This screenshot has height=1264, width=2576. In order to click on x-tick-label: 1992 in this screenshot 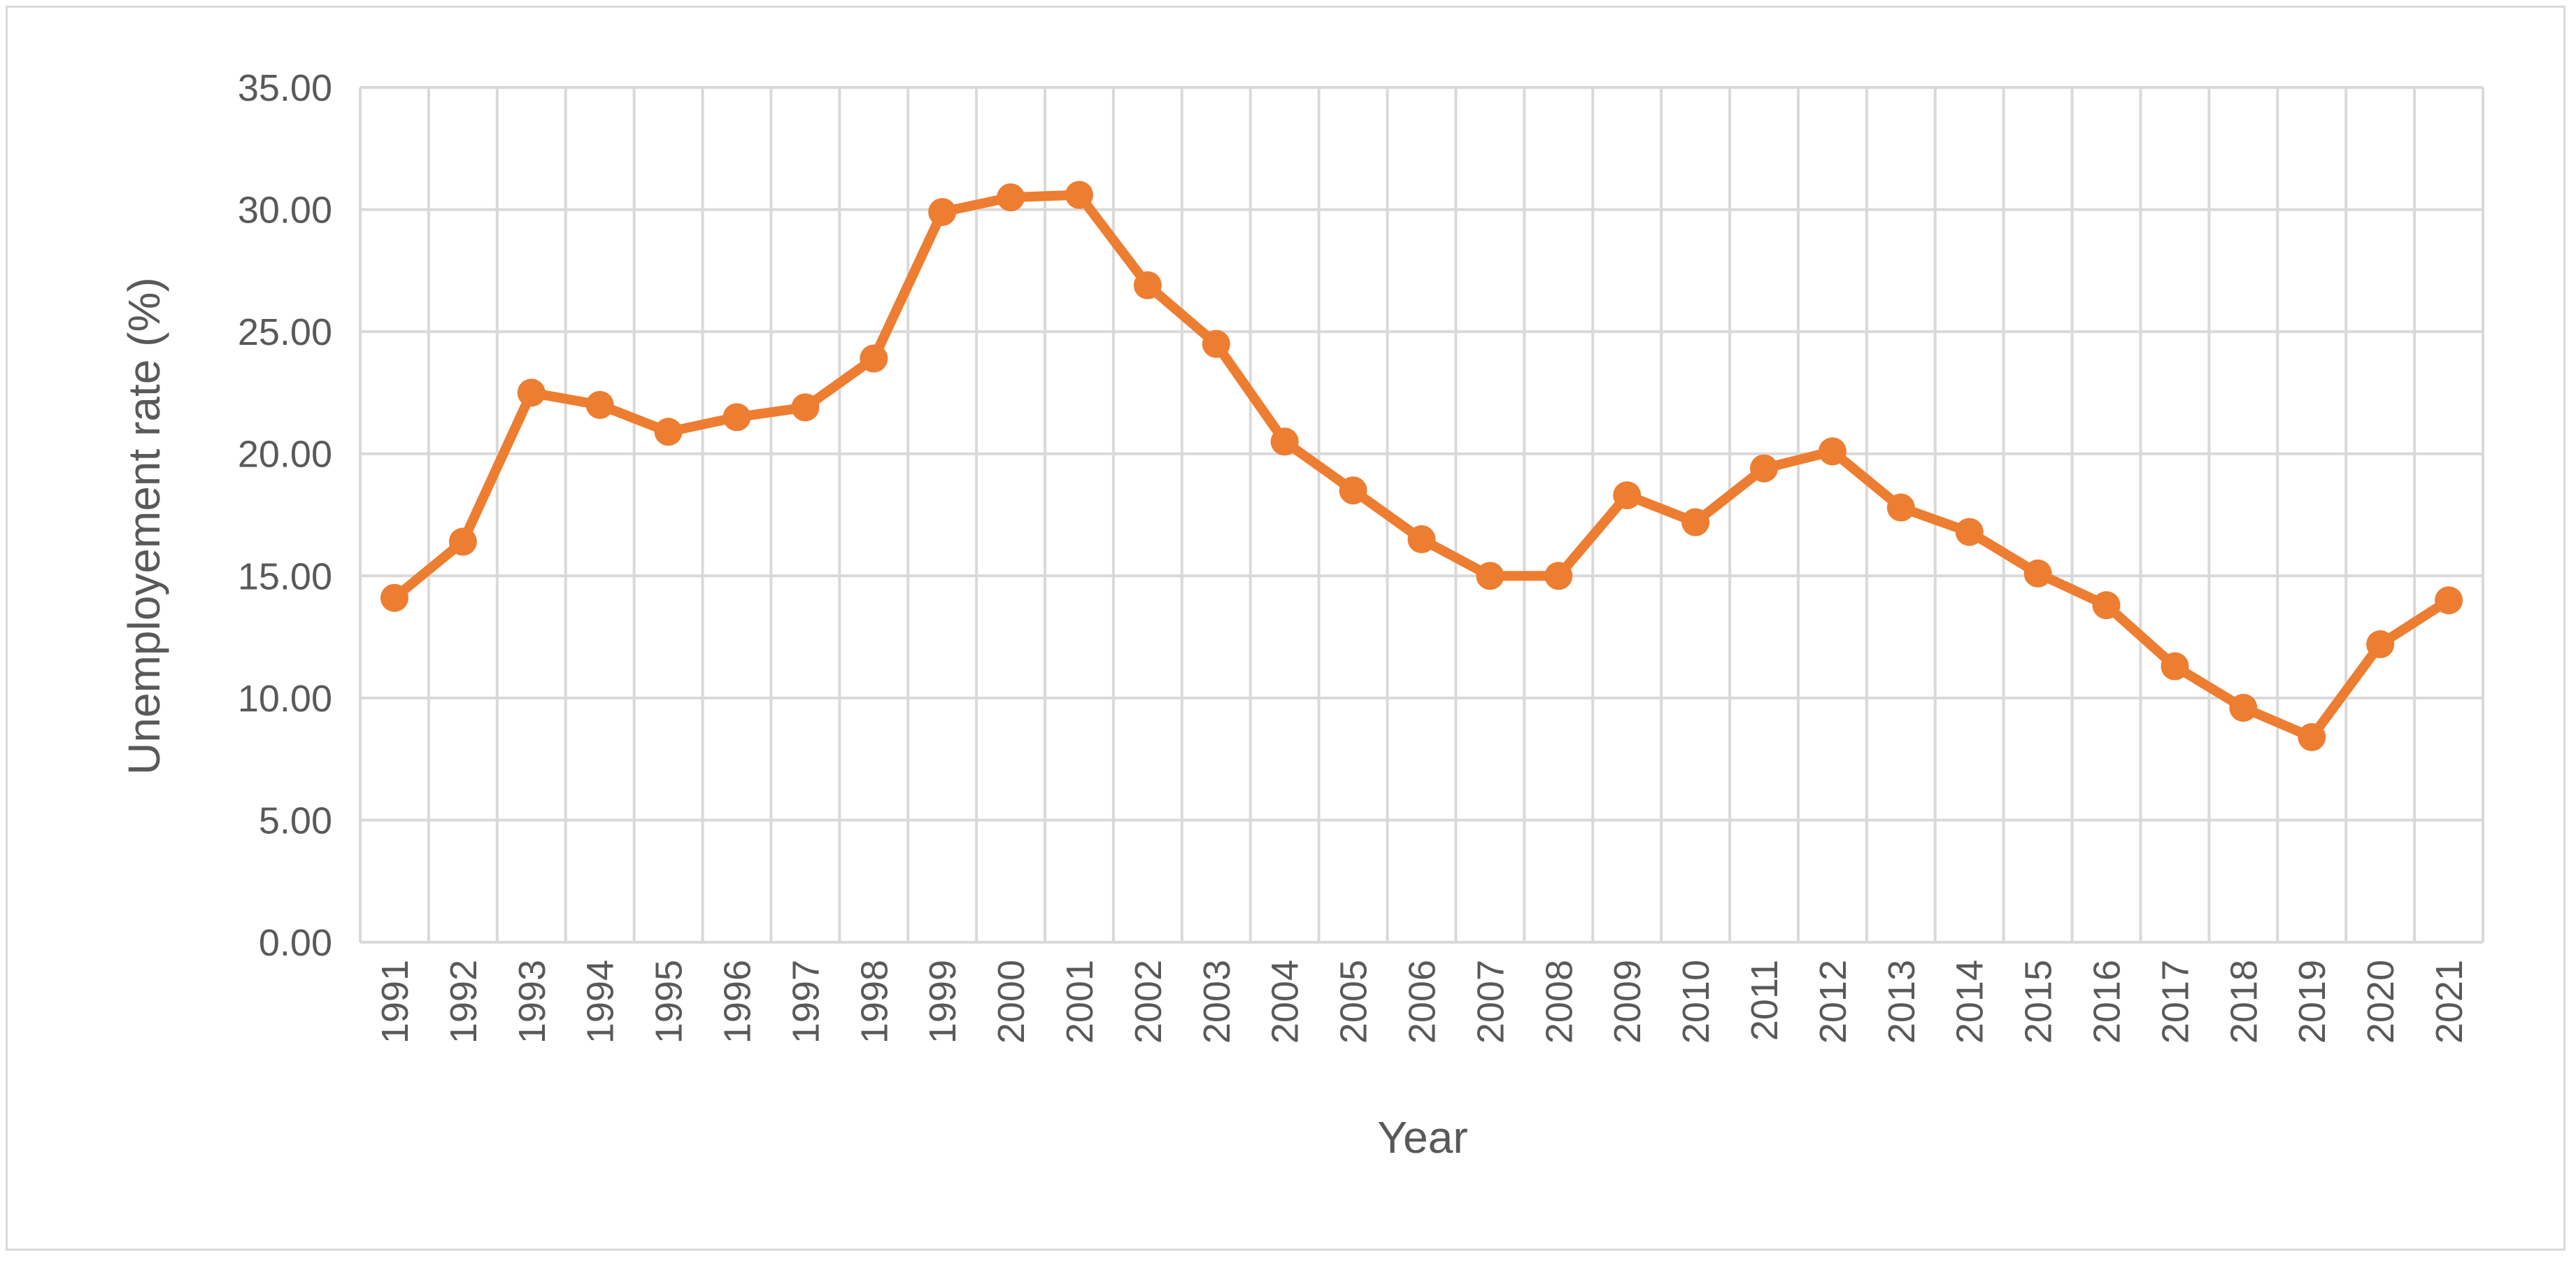, I will do `click(464, 1002)`.